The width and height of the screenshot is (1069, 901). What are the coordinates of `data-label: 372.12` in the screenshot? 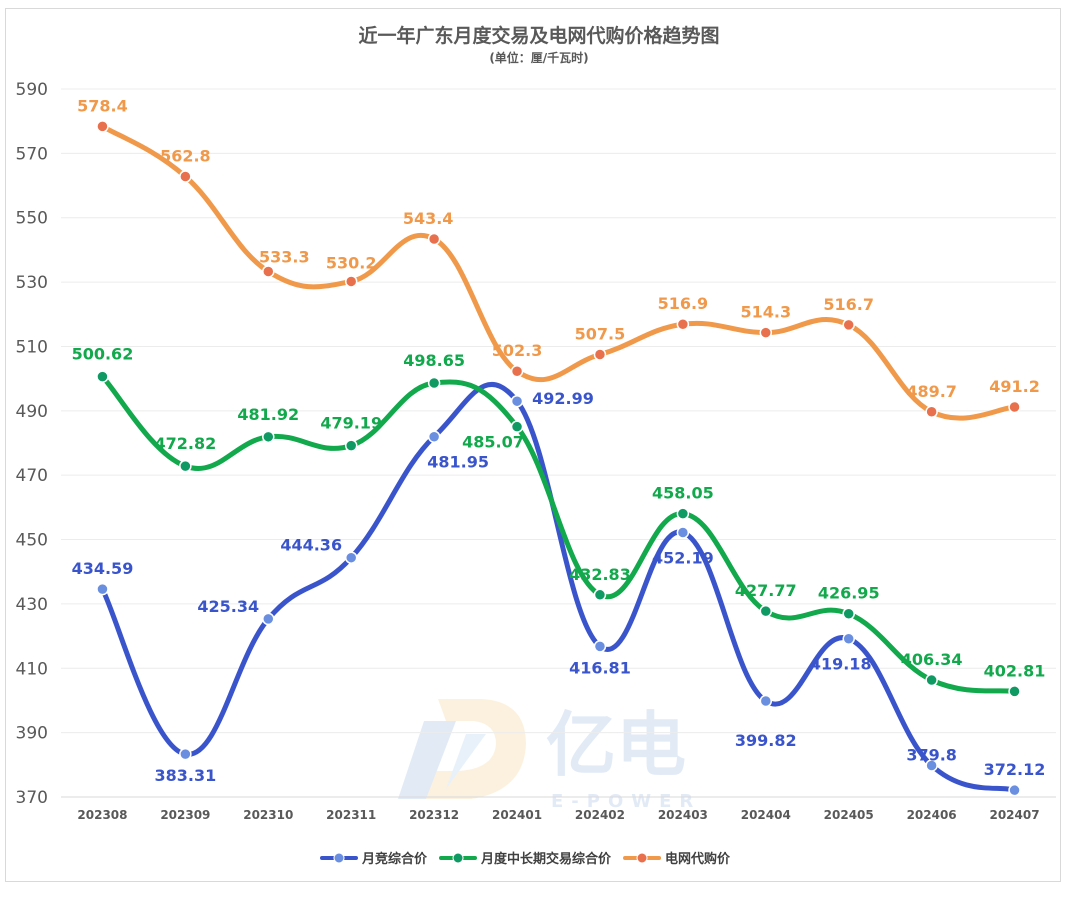 It's located at (1015, 769).